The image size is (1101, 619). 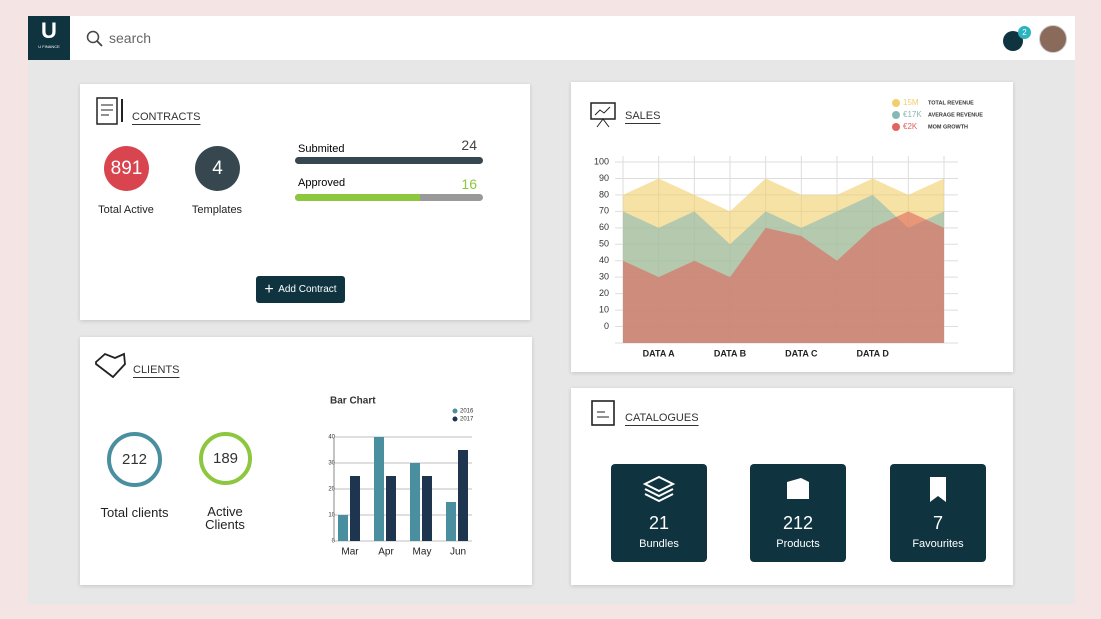 What do you see at coordinates (134, 512) in the screenshot?
I see `stat-label: Total clients` at bounding box center [134, 512].